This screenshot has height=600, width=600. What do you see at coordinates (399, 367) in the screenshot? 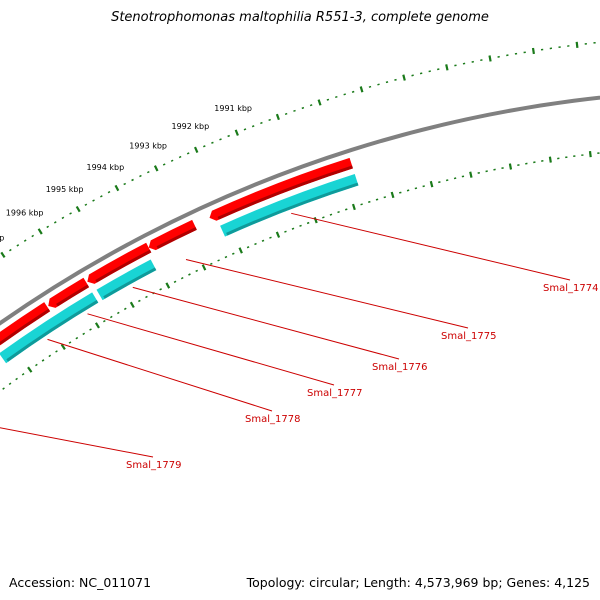
I see `gene-label: Smal_1776` at bounding box center [399, 367].